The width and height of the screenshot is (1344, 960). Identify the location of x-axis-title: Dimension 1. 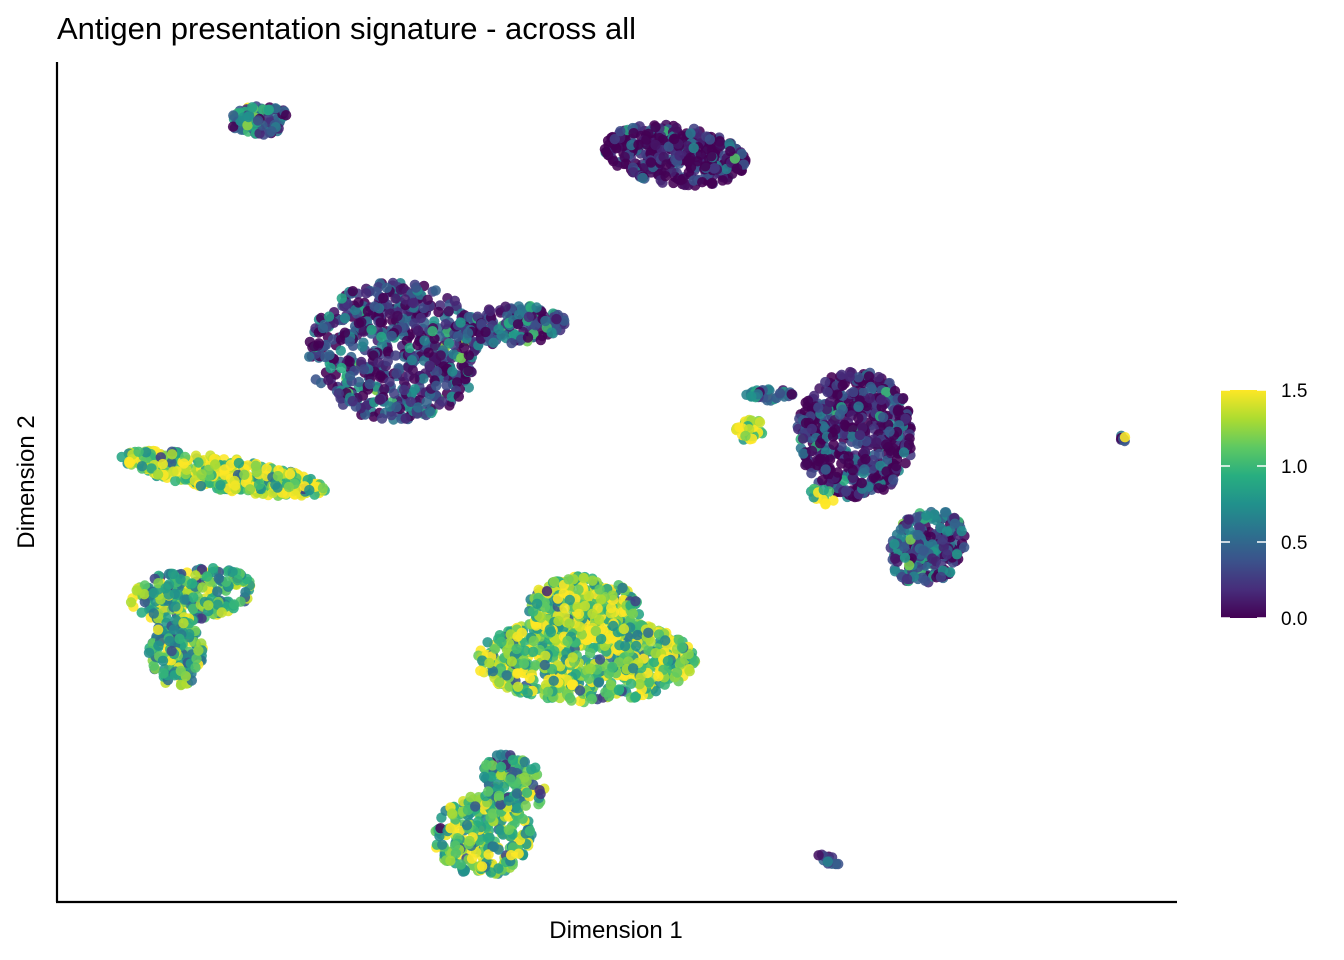
(615, 930).